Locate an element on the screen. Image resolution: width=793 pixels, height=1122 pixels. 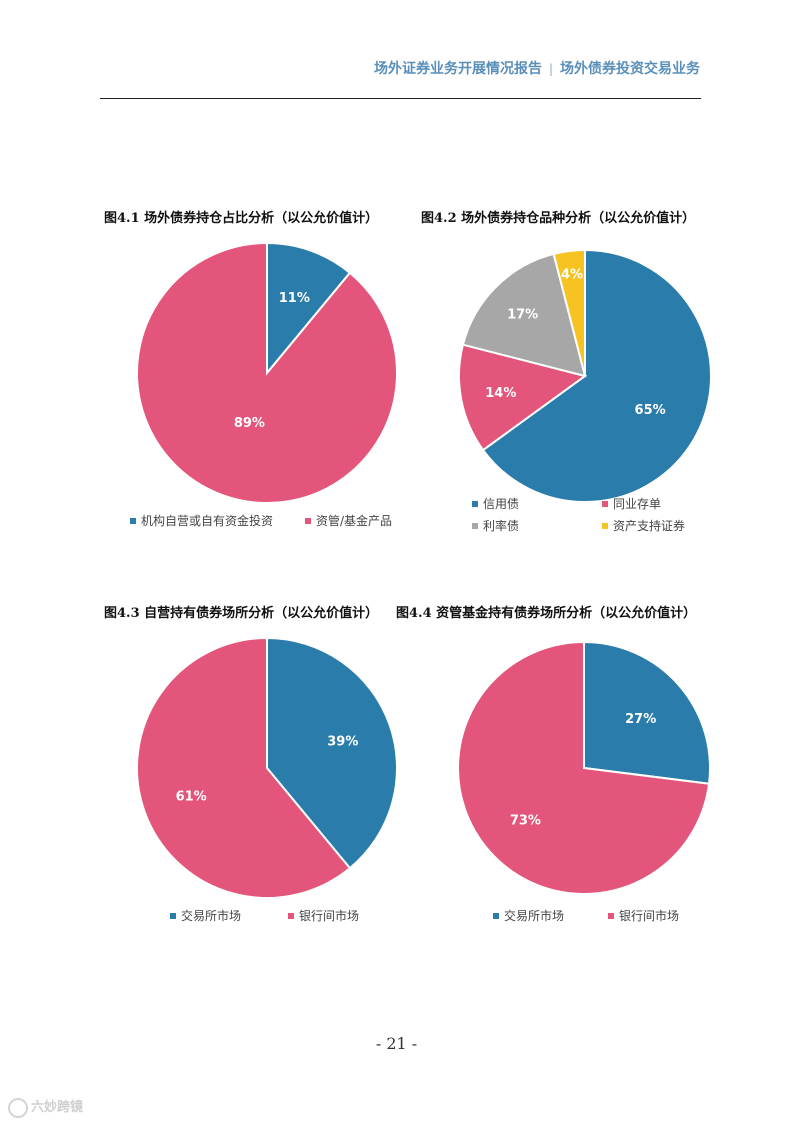
page-number: - 21 - is located at coordinates (396, 1043).